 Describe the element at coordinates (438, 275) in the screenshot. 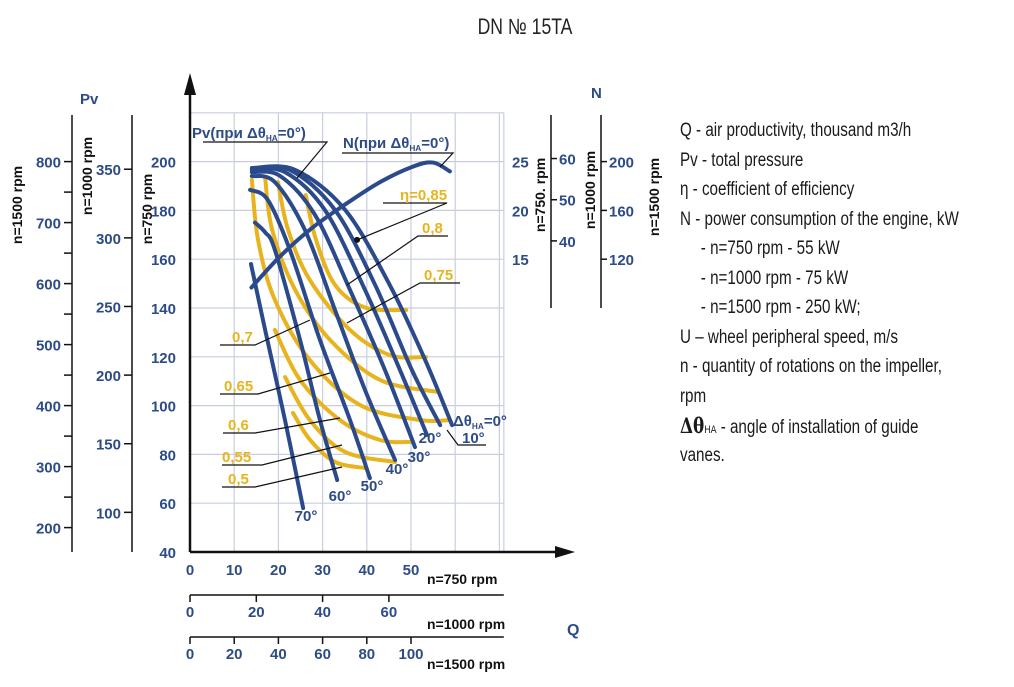

I see `efficiency-label: 0,75` at that location.